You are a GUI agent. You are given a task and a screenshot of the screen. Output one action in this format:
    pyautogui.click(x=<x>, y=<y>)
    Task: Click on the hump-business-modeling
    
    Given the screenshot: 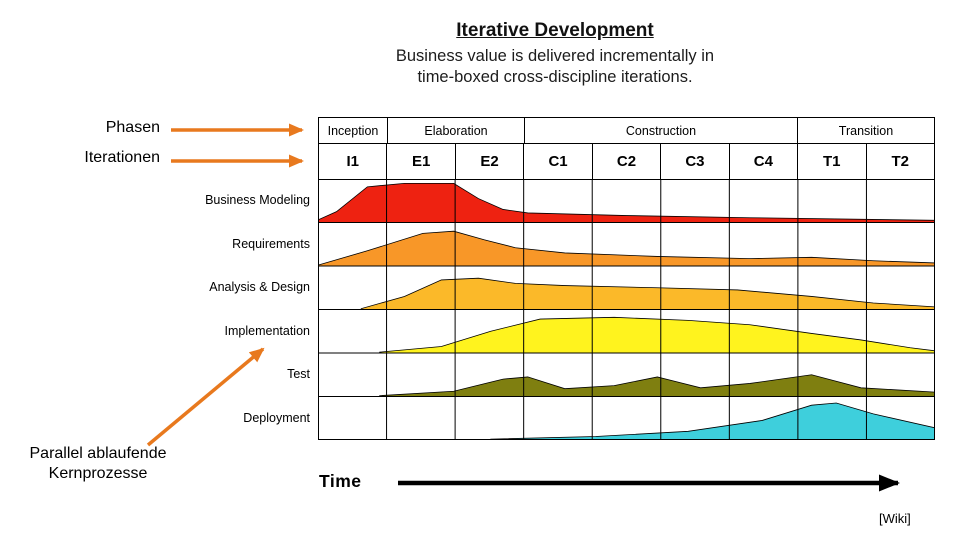 What is the action you would take?
    pyautogui.click(x=626, y=202)
    